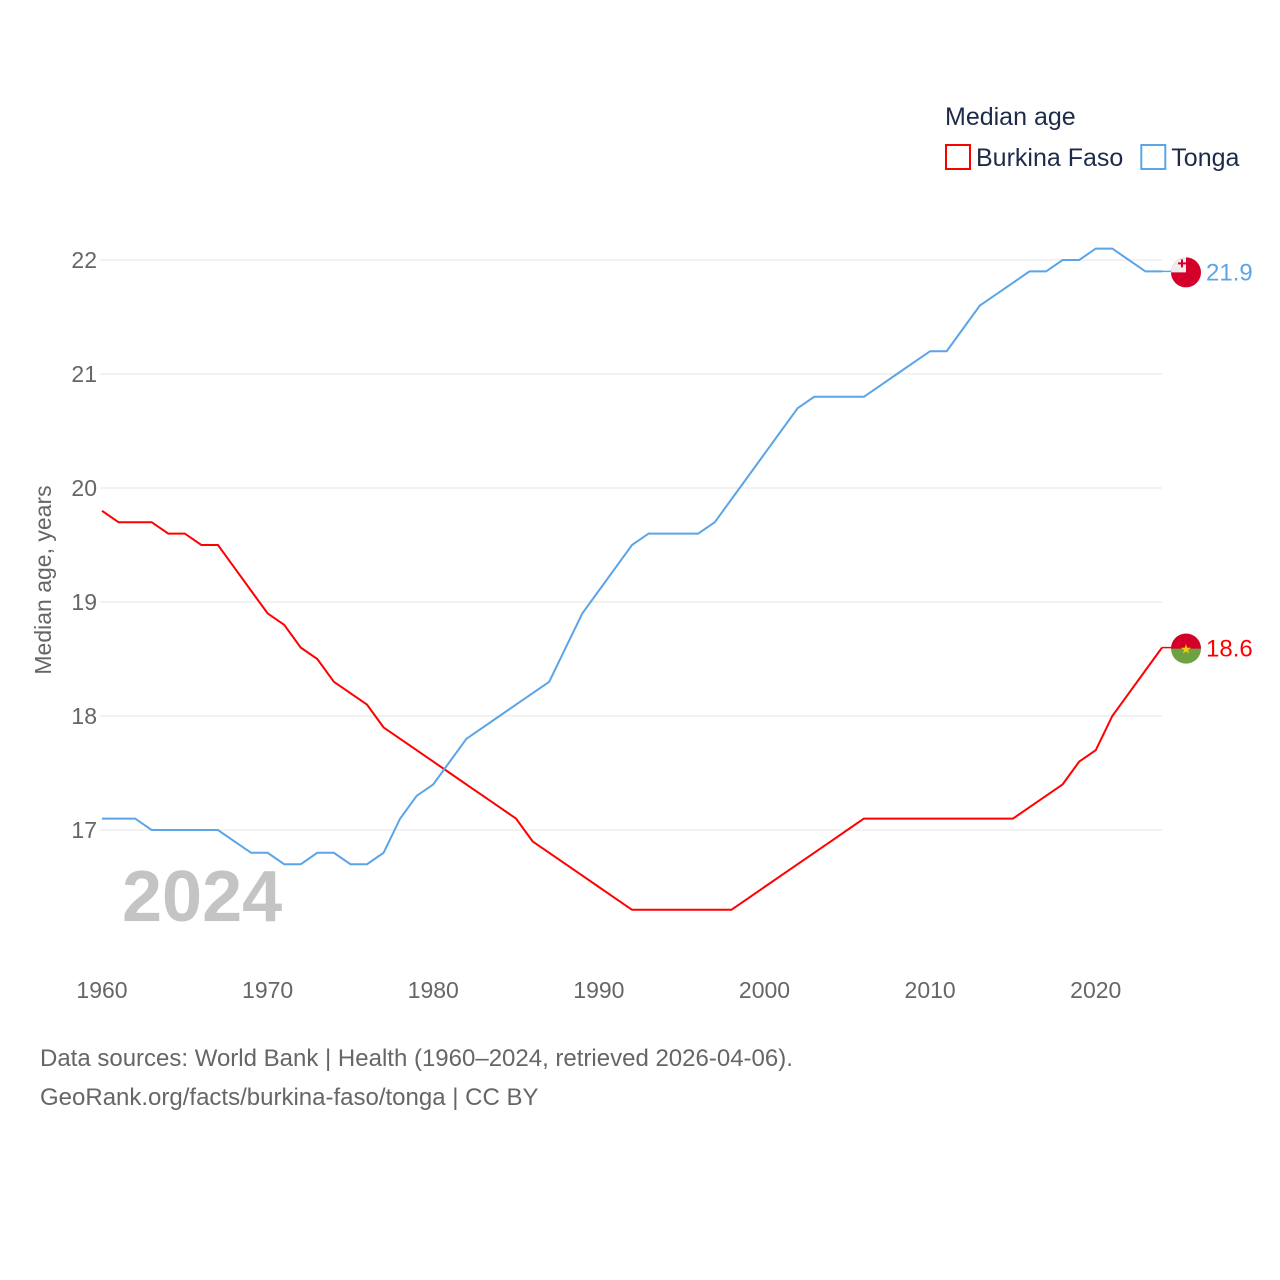  I want to click on legend-entry: Burkina Faso, so click(1049, 158).